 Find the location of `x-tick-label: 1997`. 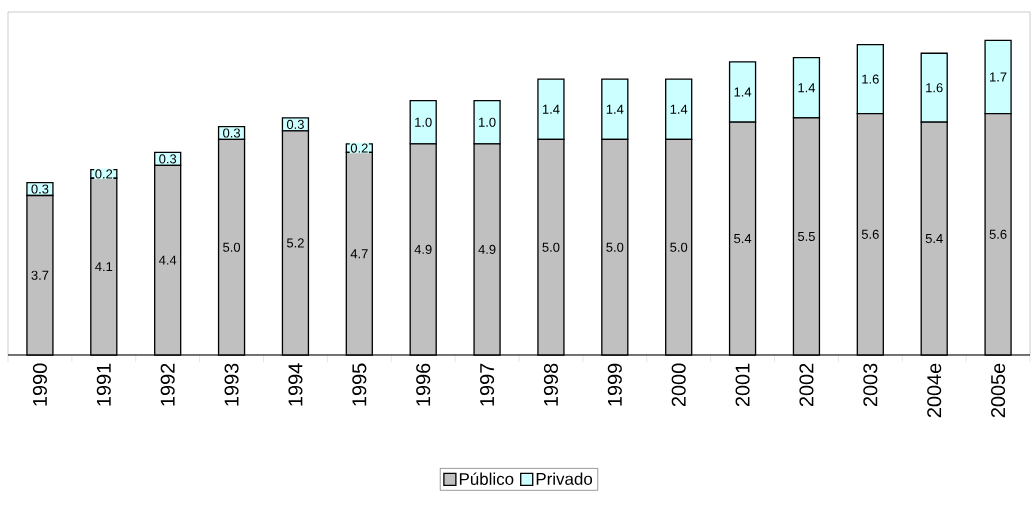

x-tick-label: 1997 is located at coordinates (487, 384).